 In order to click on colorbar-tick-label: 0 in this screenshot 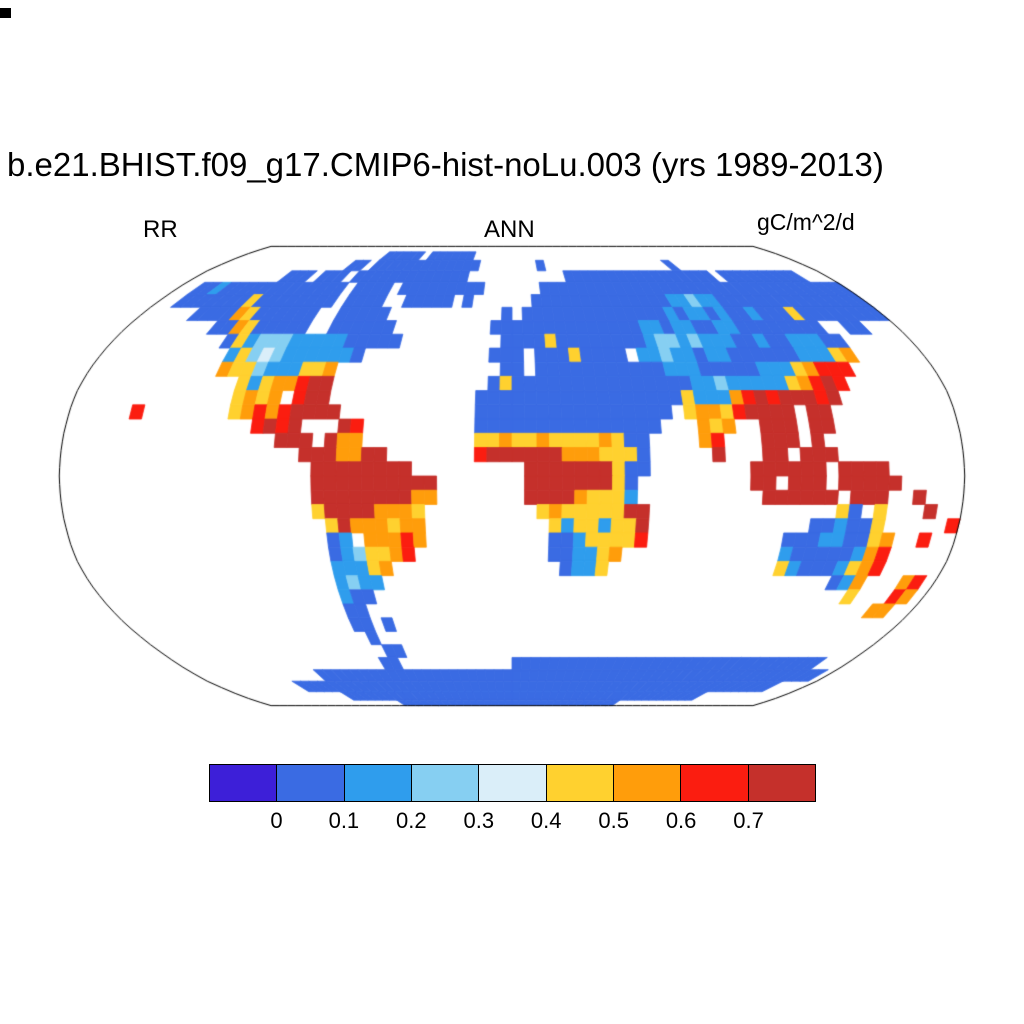, I will do `click(276, 820)`.